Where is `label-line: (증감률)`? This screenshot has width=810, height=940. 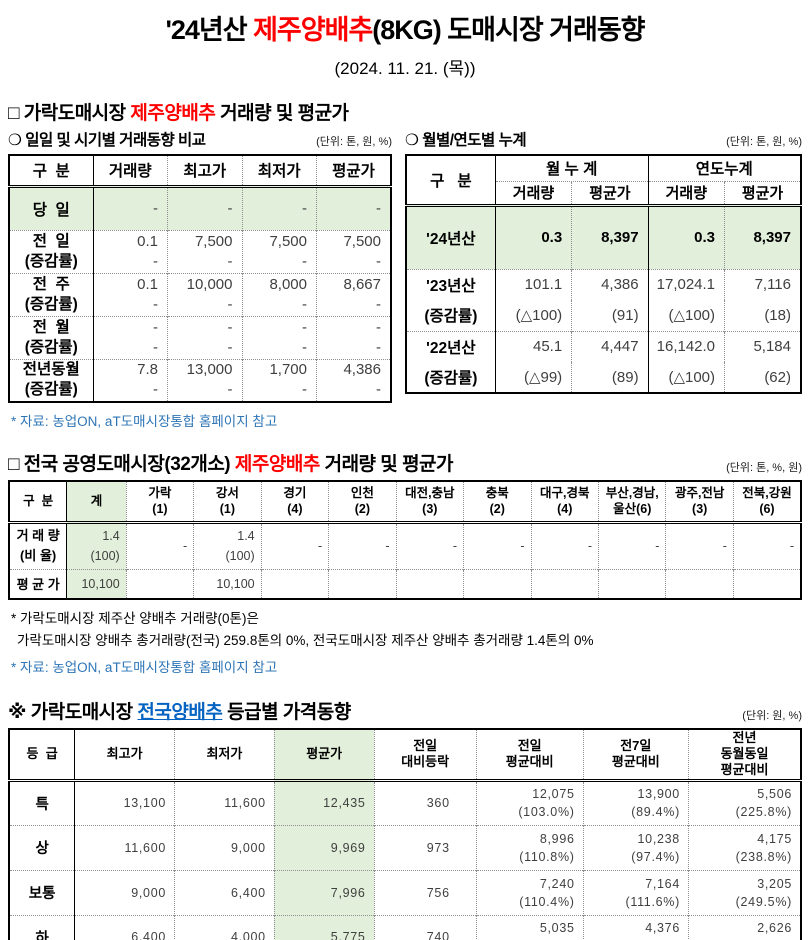 label-line: (증감률) is located at coordinates (51, 347).